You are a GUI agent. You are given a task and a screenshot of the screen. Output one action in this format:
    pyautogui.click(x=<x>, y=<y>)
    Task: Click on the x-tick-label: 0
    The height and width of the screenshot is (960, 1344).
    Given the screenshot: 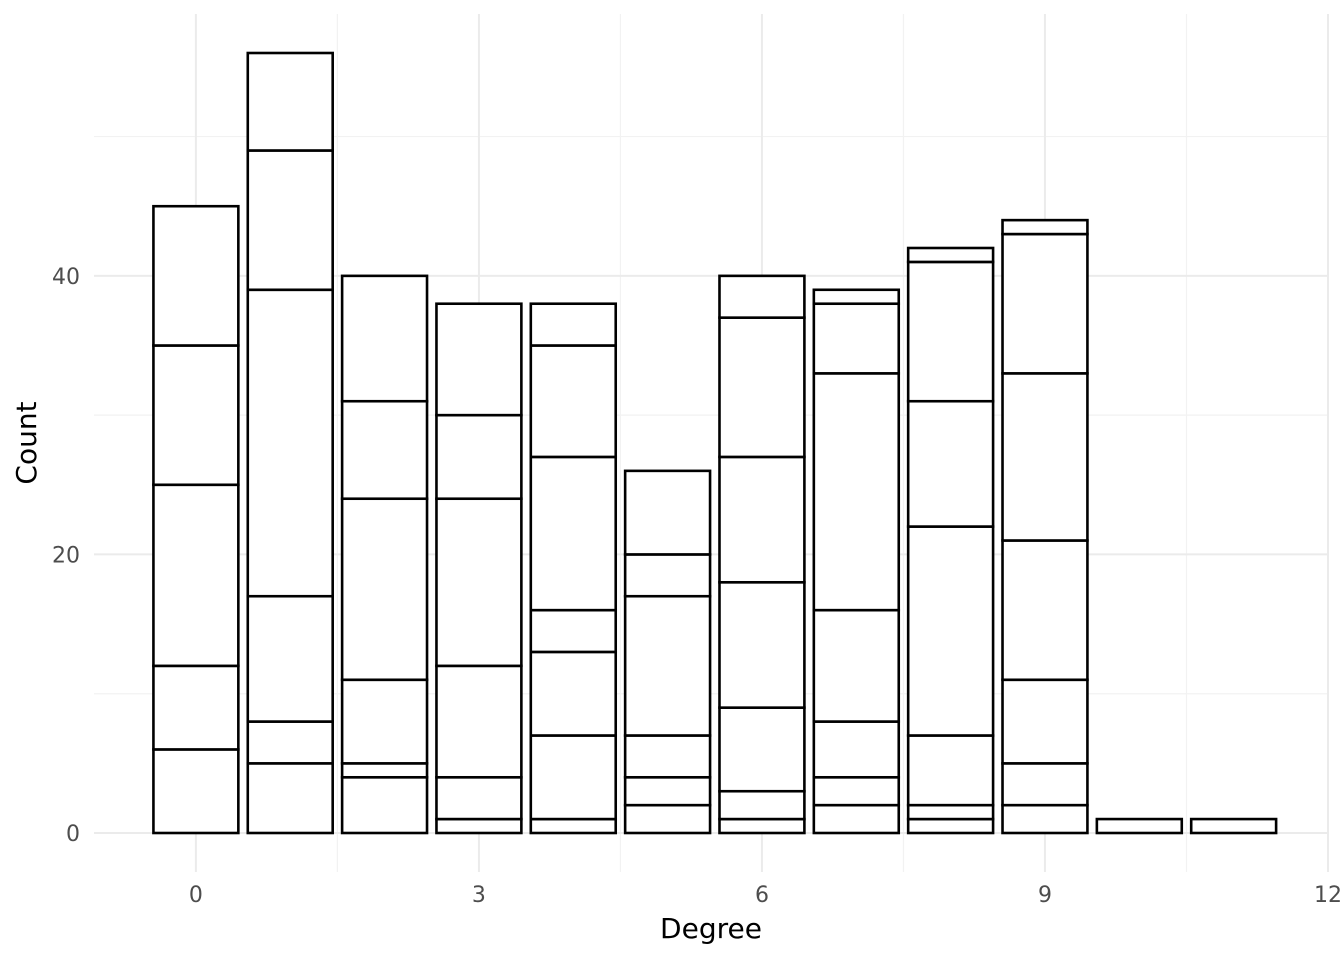 What is the action you would take?
    pyautogui.click(x=196, y=895)
    